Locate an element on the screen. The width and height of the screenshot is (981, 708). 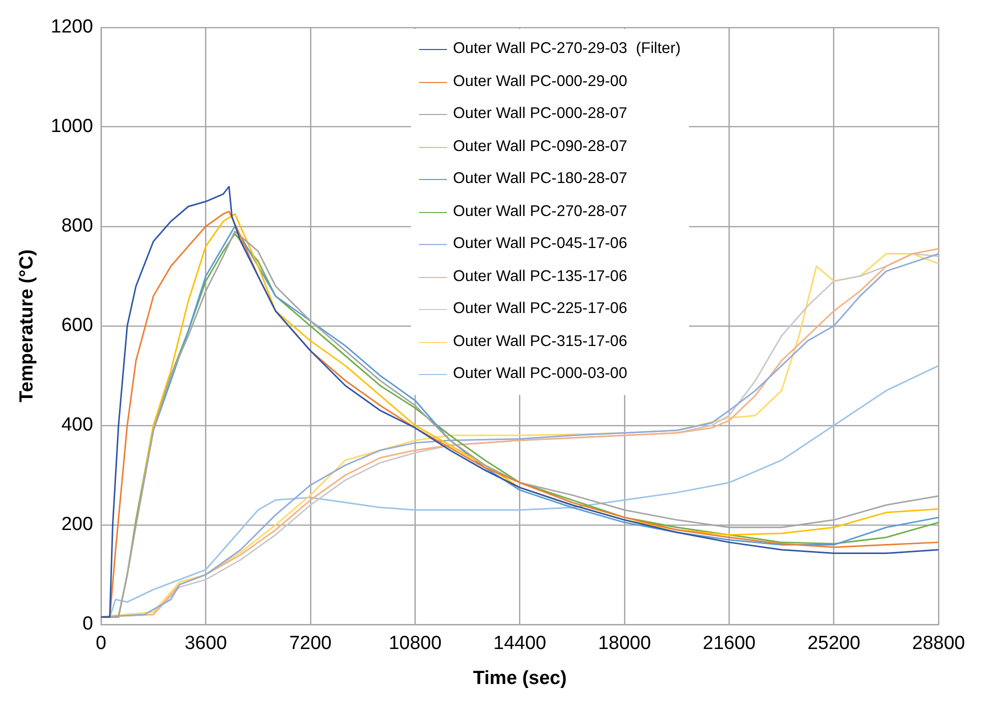
y-tick-label: 600 is located at coordinates (77, 325).